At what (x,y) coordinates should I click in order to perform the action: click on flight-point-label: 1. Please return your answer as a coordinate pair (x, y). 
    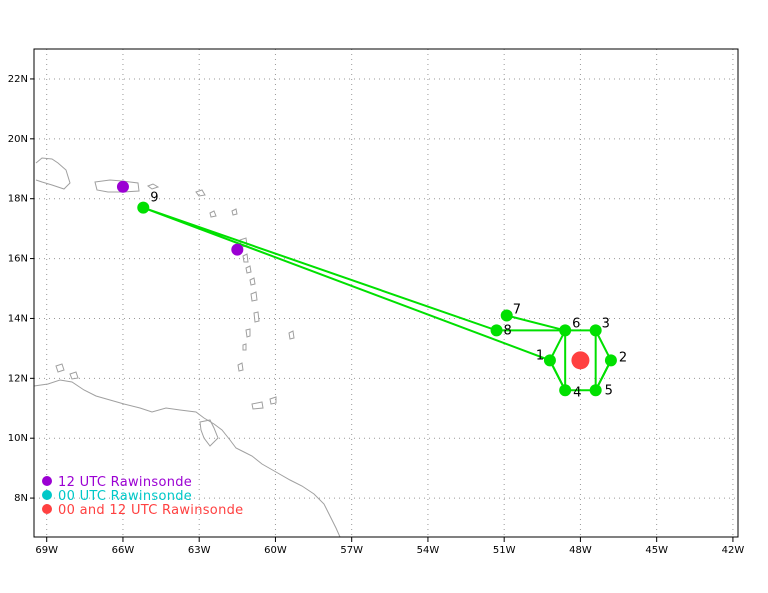
    Looking at the image, I should click on (540, 355).